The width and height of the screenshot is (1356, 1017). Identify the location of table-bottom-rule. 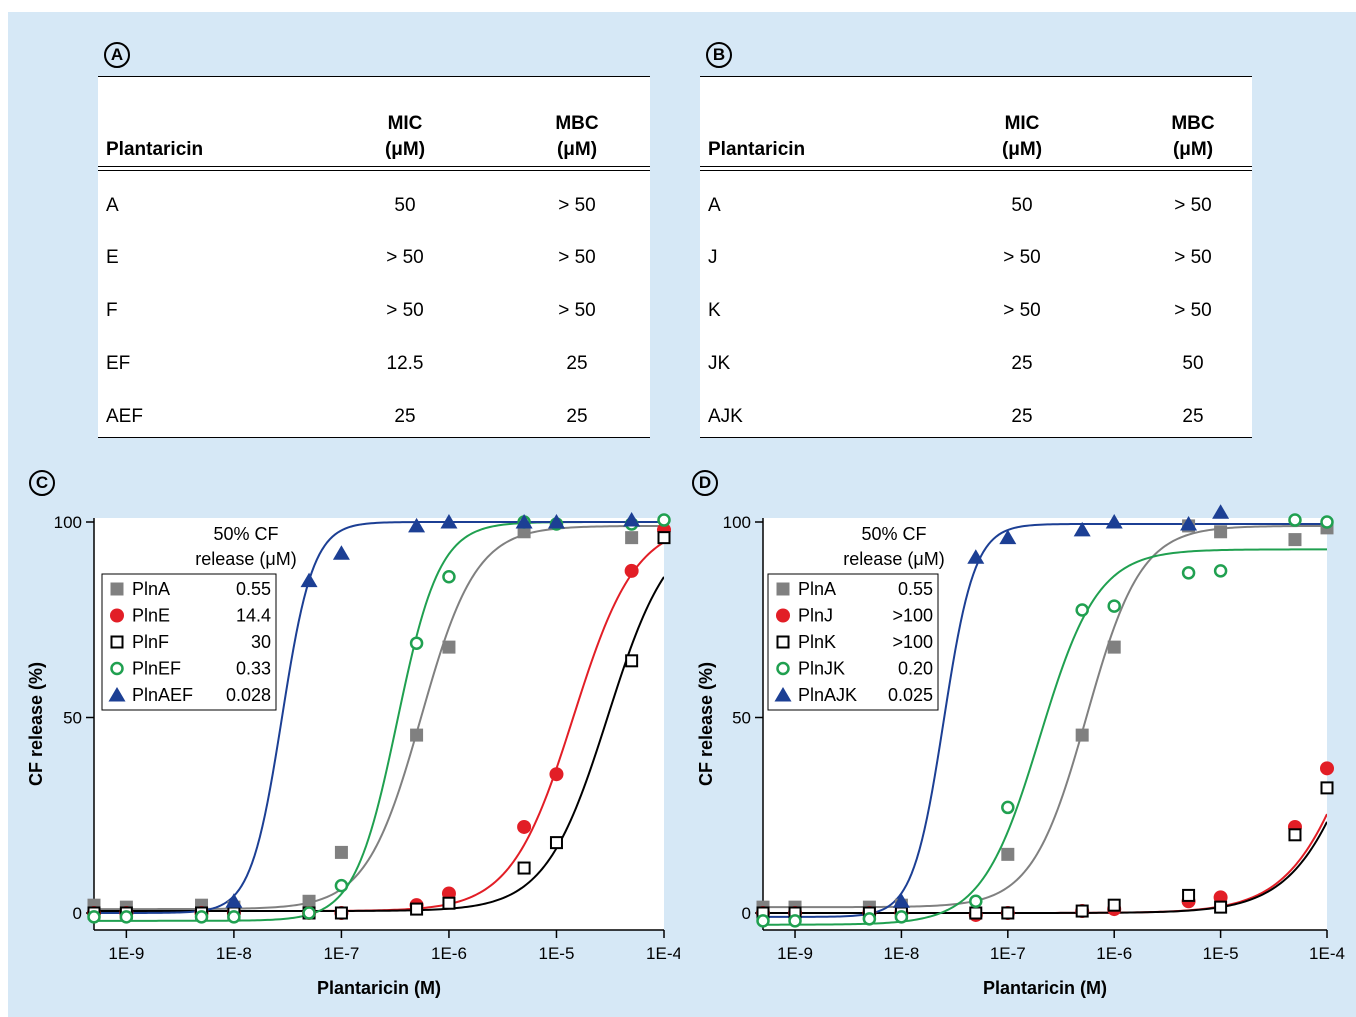
(976, 437).